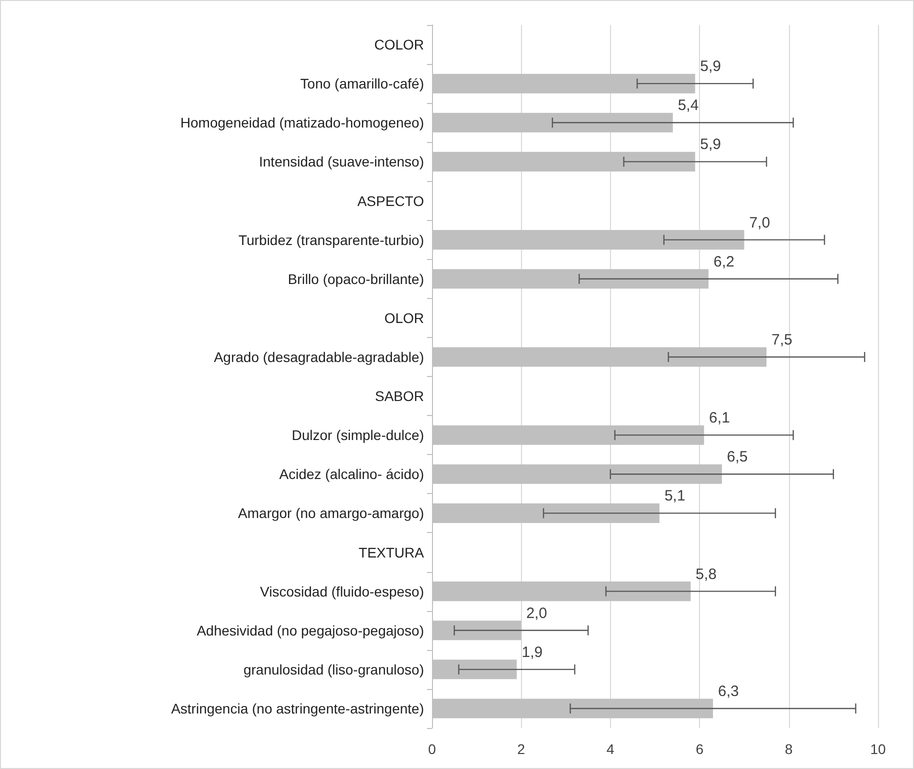 This screenshot has width=914, height=769. What do you see at coordinates (537, 613) in the screenshot?
I see `data-label: 2,0` at bounding box center [537, 613].